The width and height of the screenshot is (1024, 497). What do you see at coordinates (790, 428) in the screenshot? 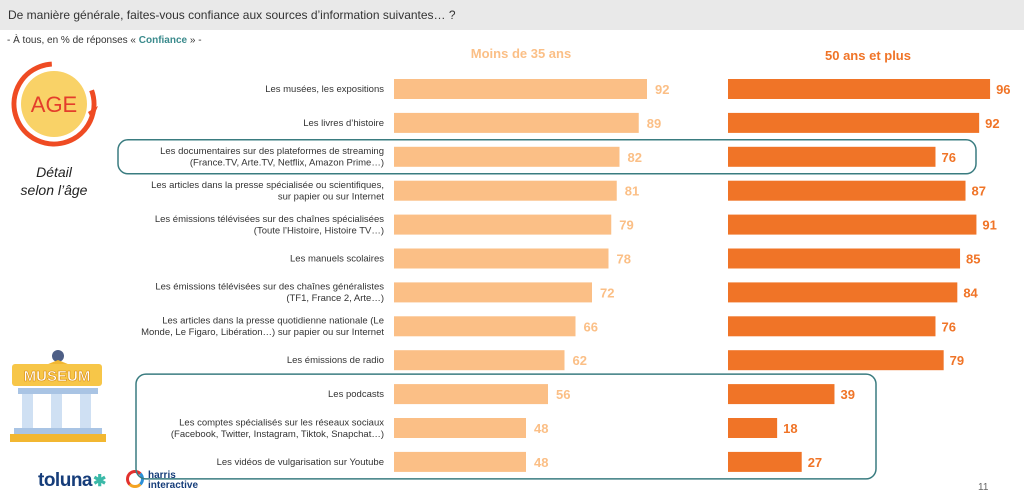
I see `value-label-old: 18` at bounding box center [790, 428].